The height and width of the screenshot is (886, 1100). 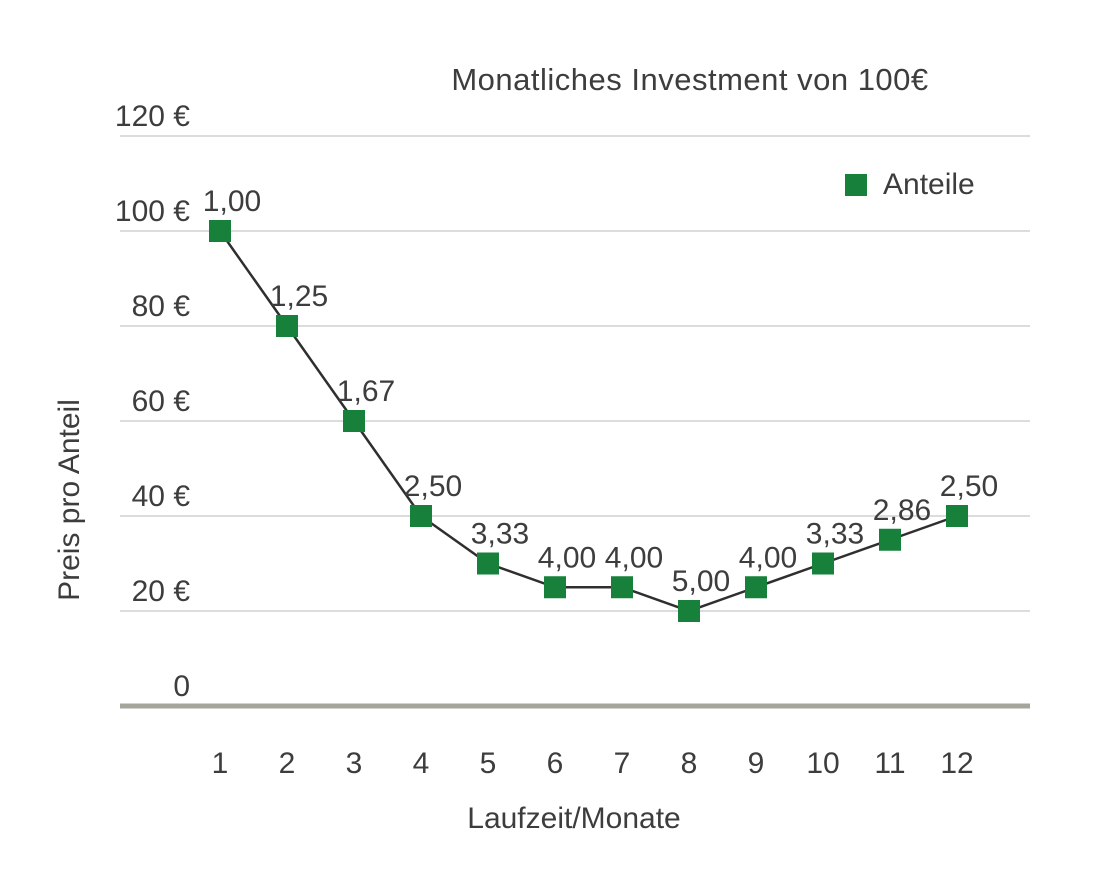 I want to click on legend-square-icon, so click(x=856, y=185).